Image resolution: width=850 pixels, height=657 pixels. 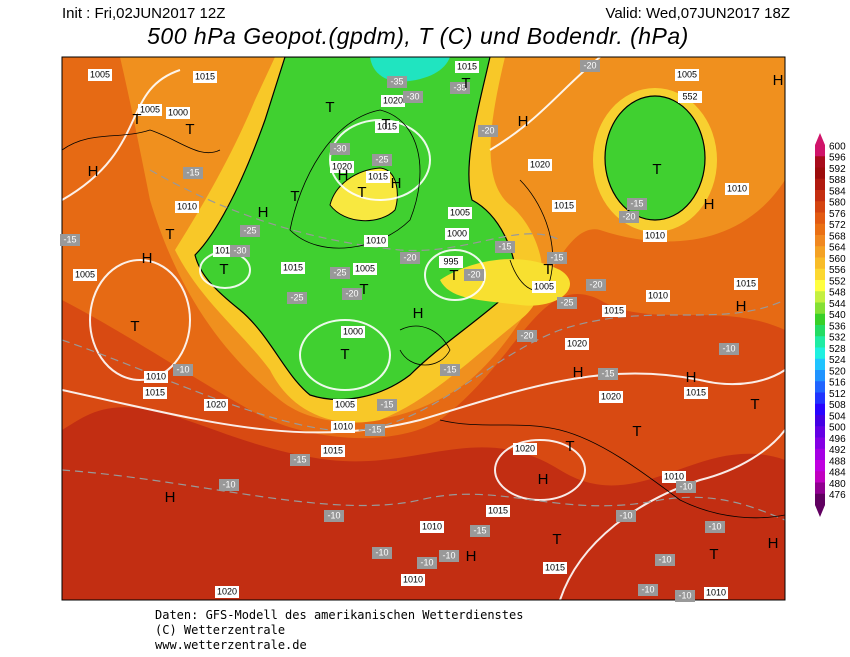 What do you see at coordinates (459, 87) in the screenshot?
I see `temperature-label: -35` at bounding box center [459, 87].